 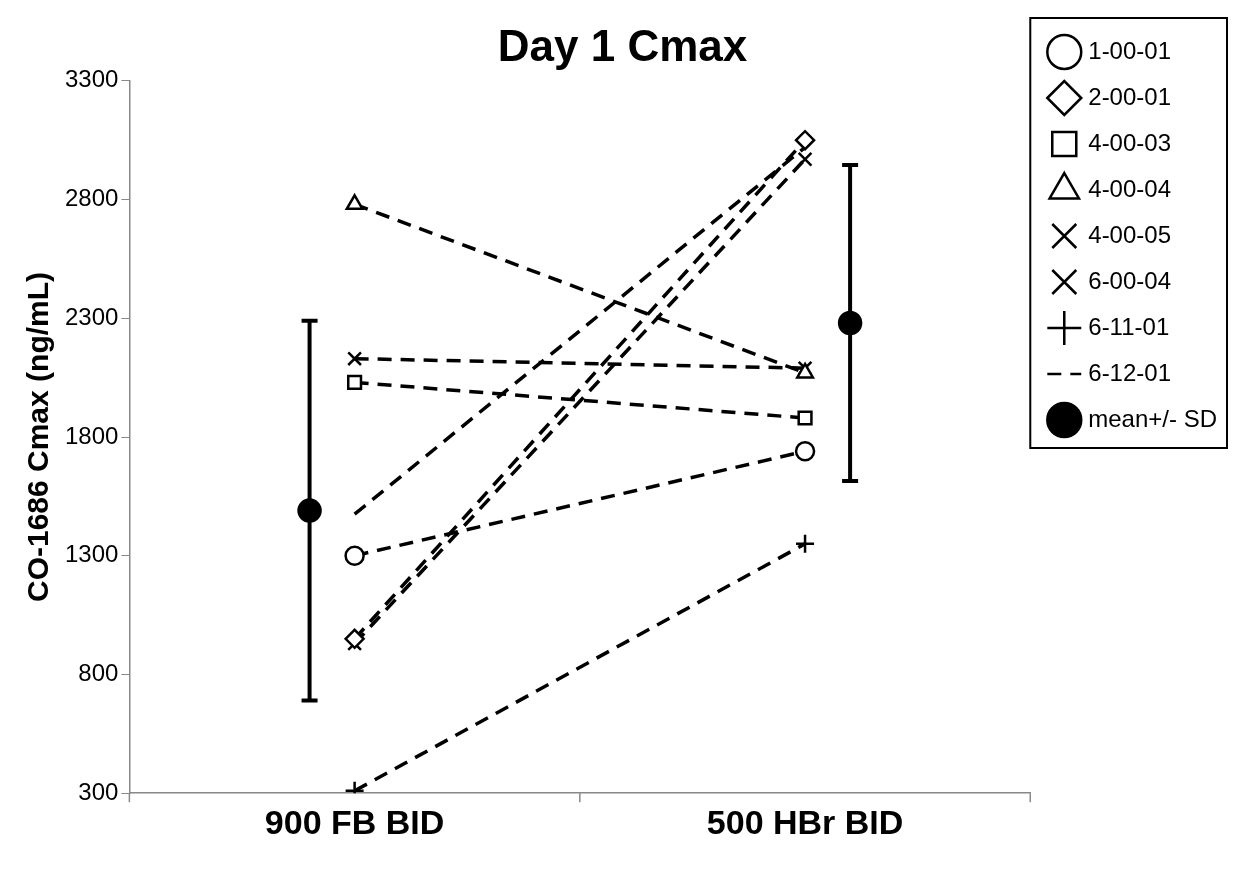 I want to click on legend-label: 6-11-01, so click(x=1129, y=326).